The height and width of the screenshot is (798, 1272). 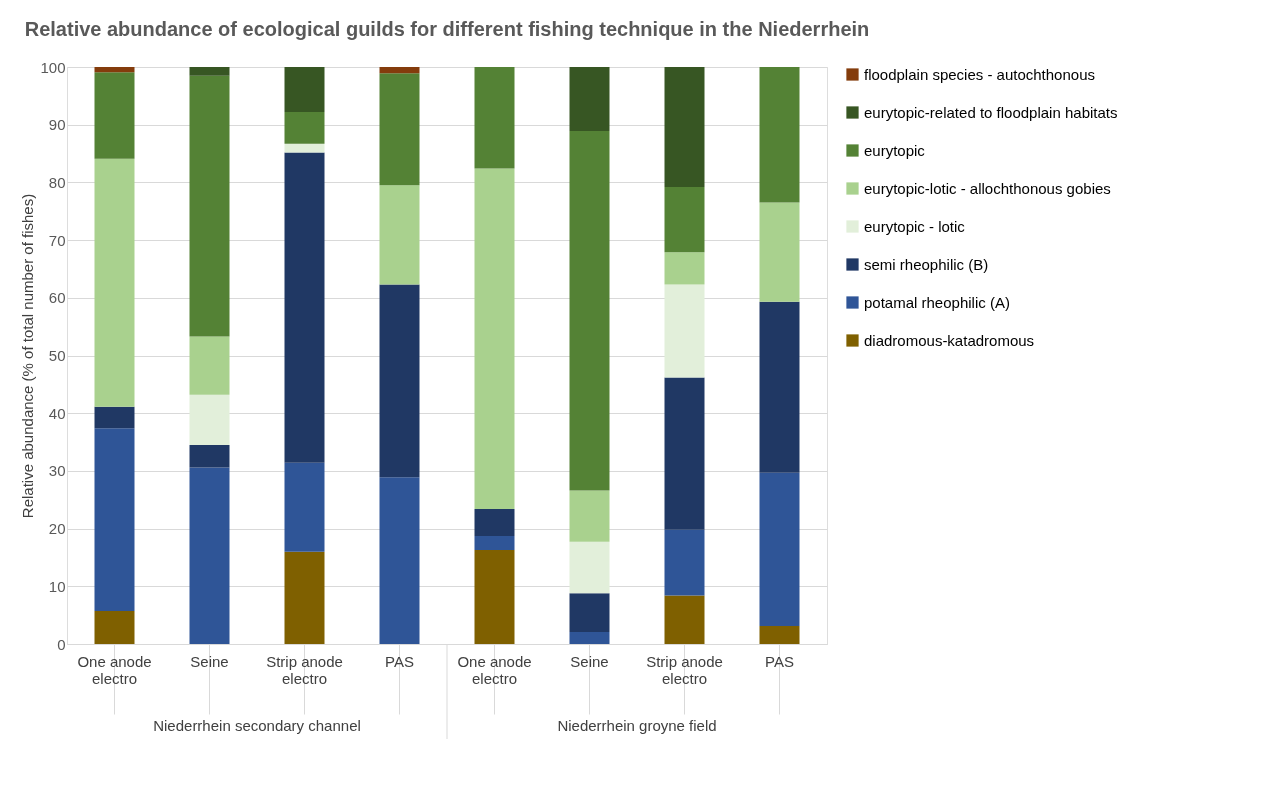 I want to click on y-tick-label: 10, so click(x=57, y=586).